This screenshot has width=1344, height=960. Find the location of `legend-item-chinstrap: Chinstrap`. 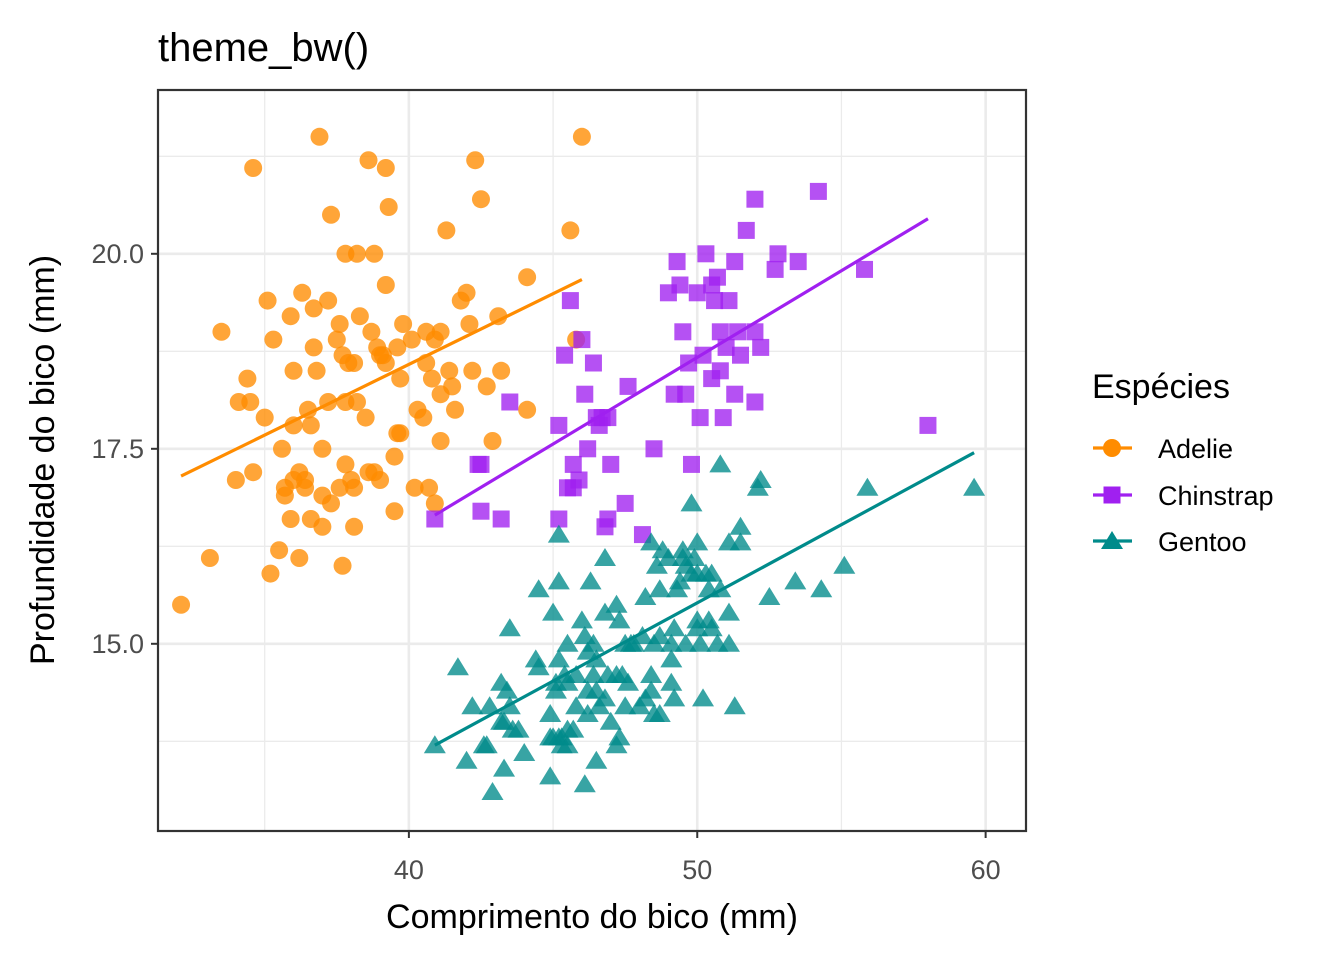

legend-item-chinstrap: Chinstrap is located at coordinates (1183, 496).